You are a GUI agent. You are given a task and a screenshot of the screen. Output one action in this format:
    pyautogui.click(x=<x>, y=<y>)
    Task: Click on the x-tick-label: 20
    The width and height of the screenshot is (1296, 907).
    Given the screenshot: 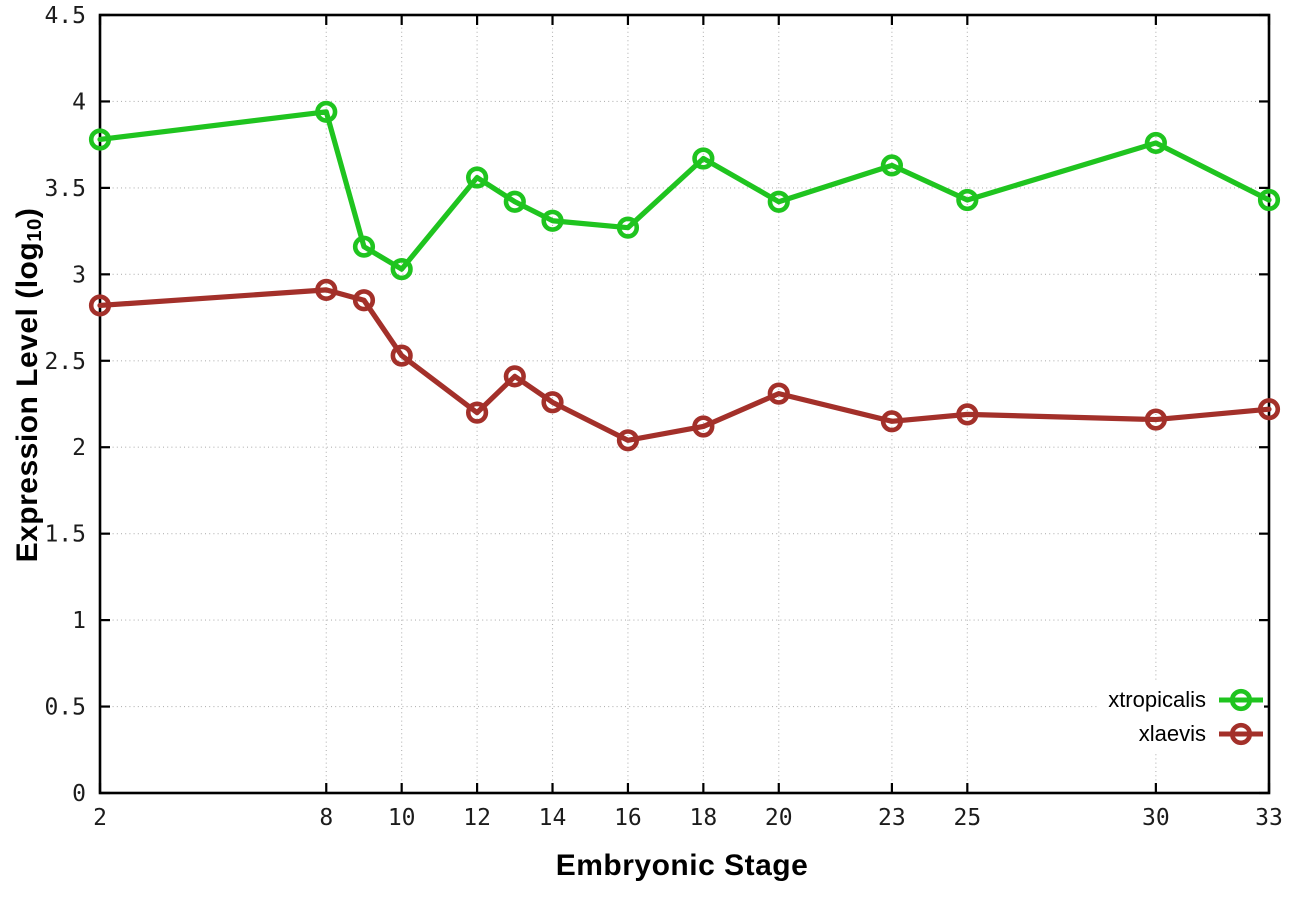 What is the action you would take?
    pyautogui.click(x=779, y=818)
    